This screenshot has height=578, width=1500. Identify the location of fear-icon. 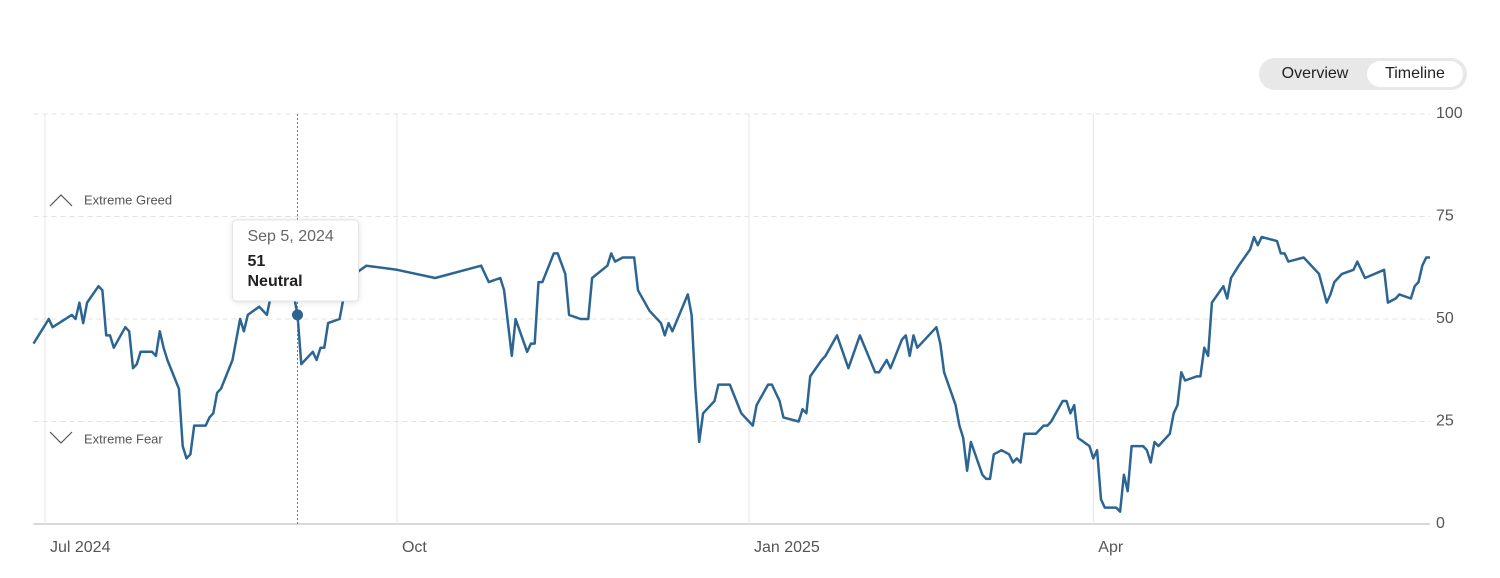
(61, 437).